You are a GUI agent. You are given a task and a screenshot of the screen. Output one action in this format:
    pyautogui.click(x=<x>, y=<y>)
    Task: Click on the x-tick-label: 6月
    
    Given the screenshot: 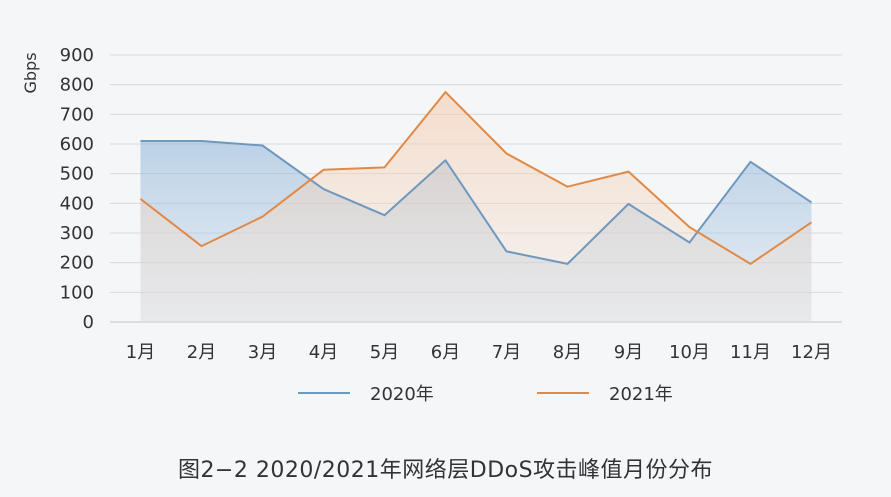 What is the action you would take?
    pyautogui.click(x=445, y=352)
    